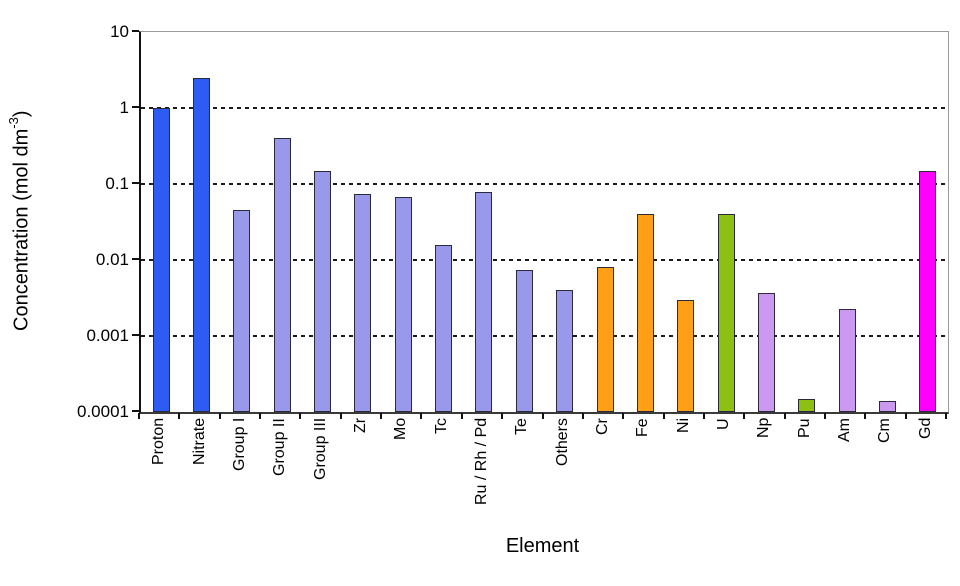  What do you see at coordinates (683, 426) in the screenshot?
I see `x-tick-label-ni: Ni` at bounding box center [683, 426].